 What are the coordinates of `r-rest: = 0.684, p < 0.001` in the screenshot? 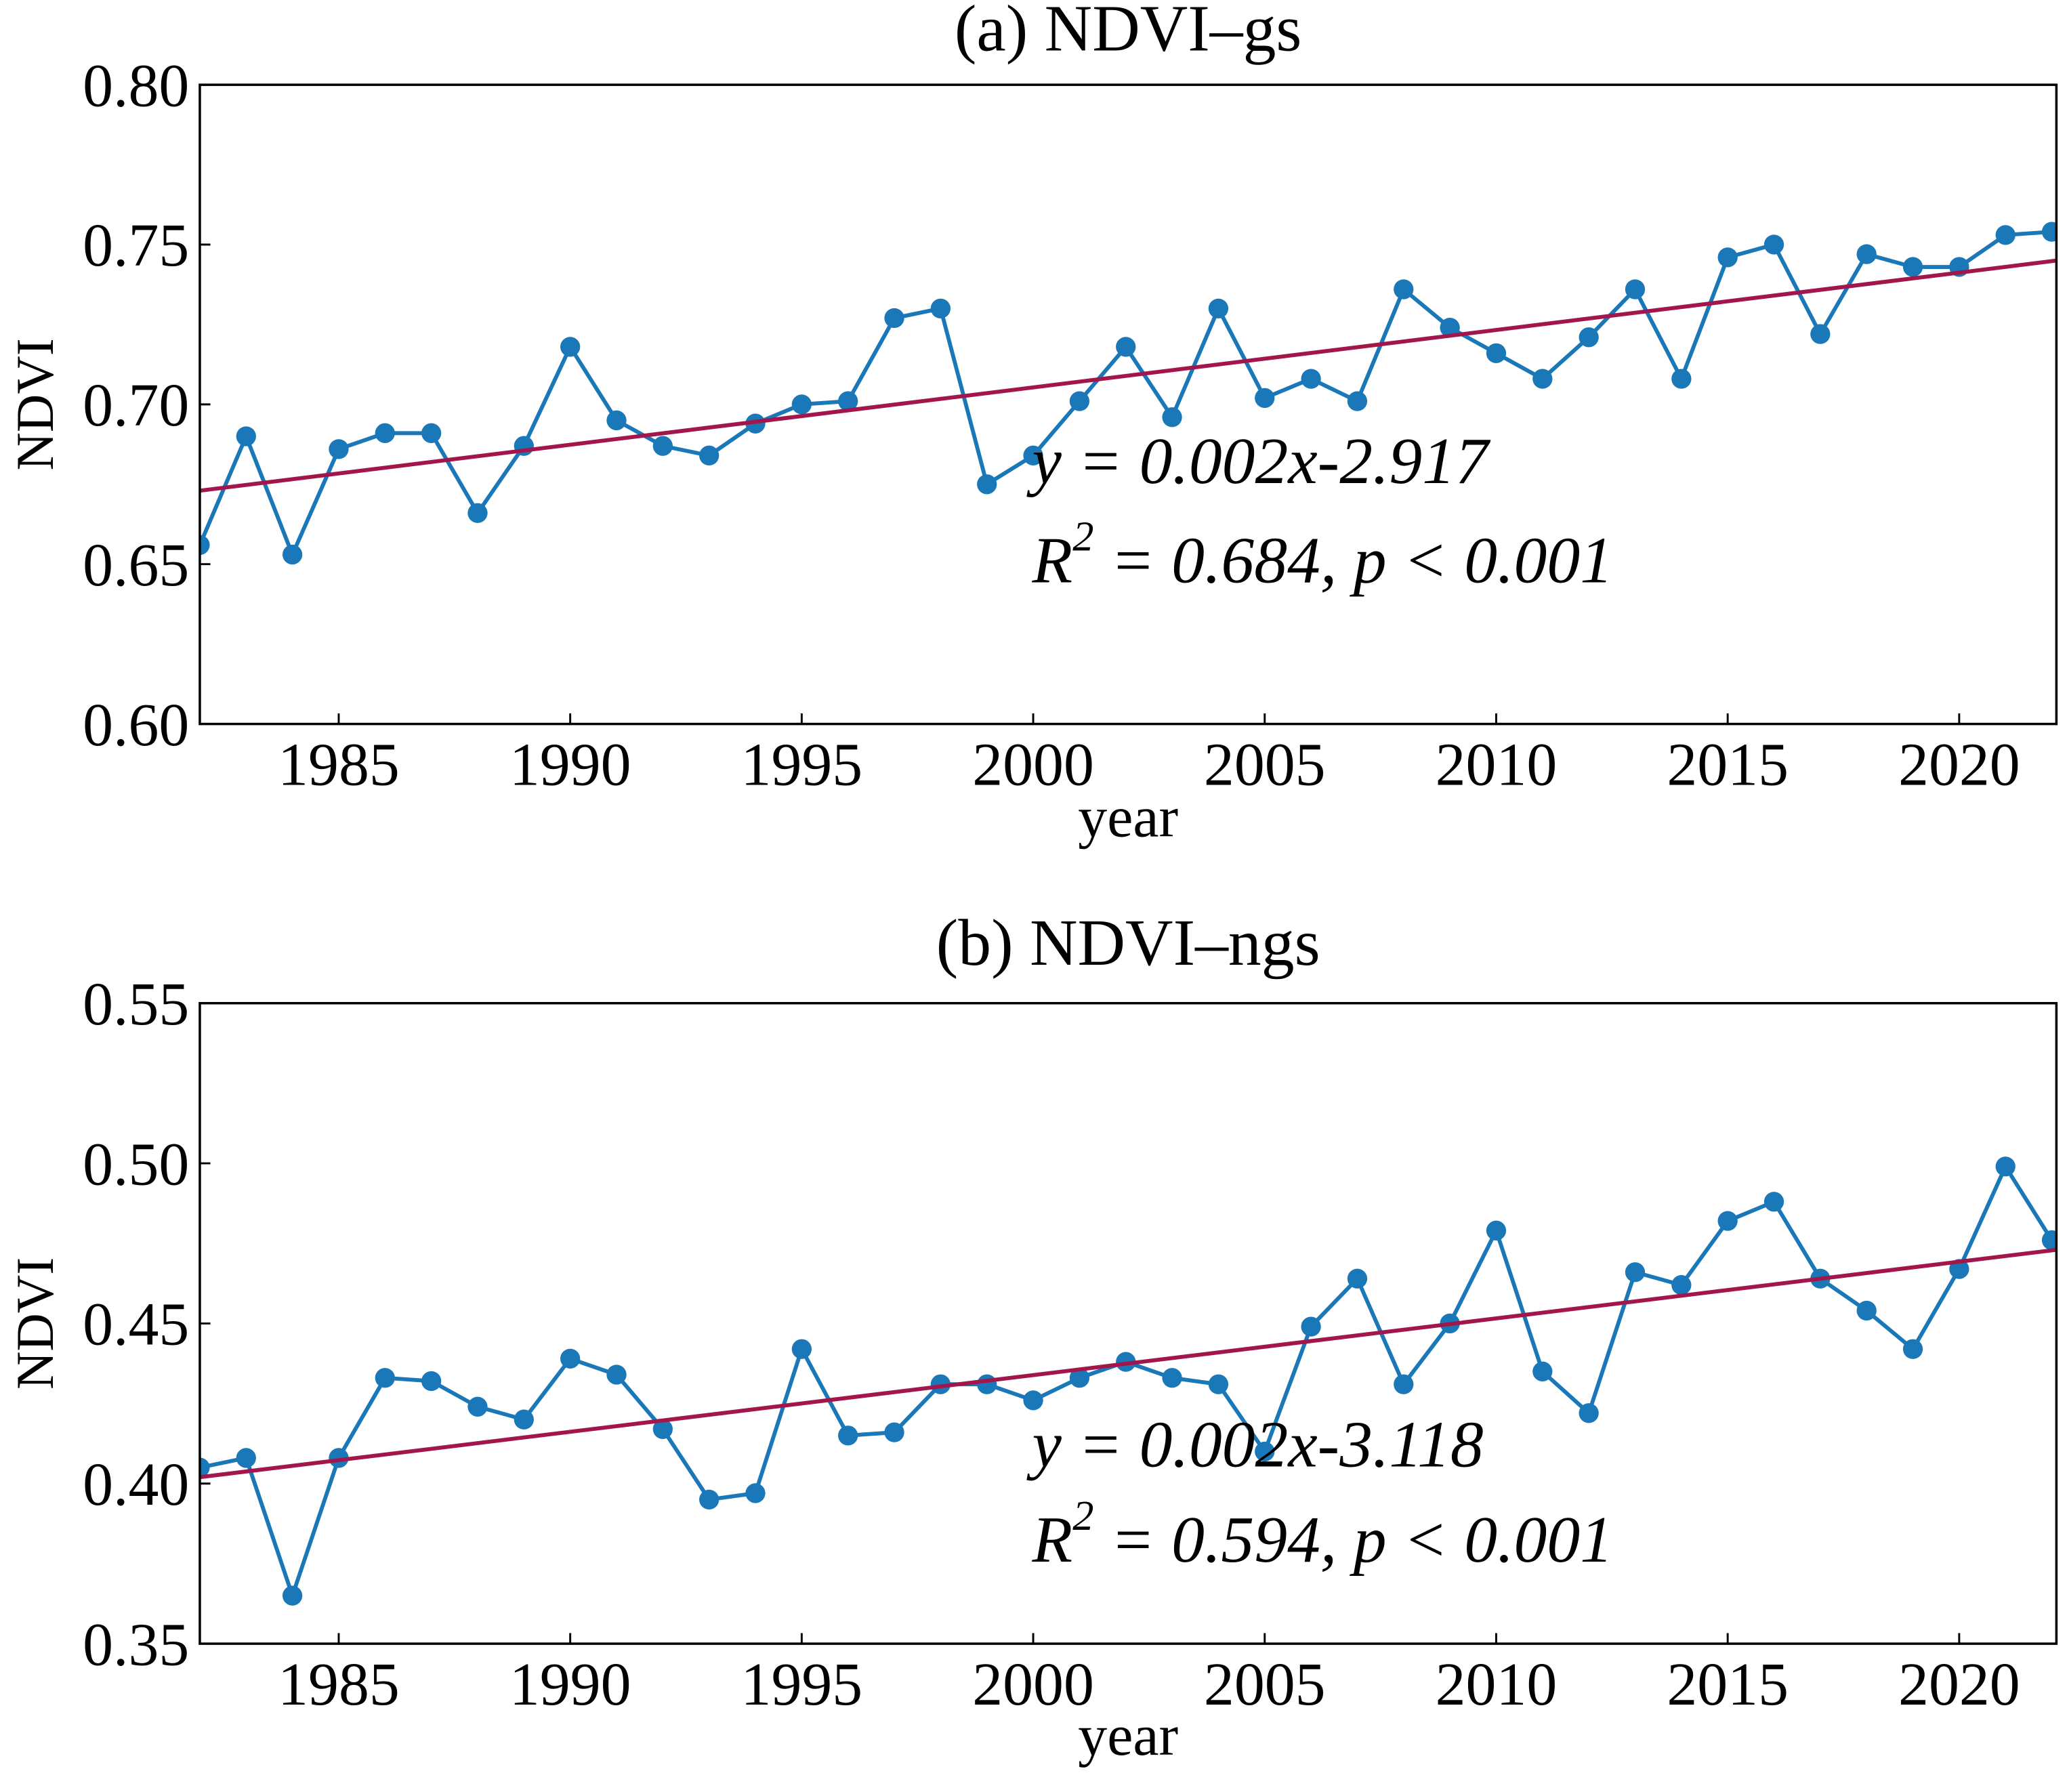 It's located at (1353, 561).